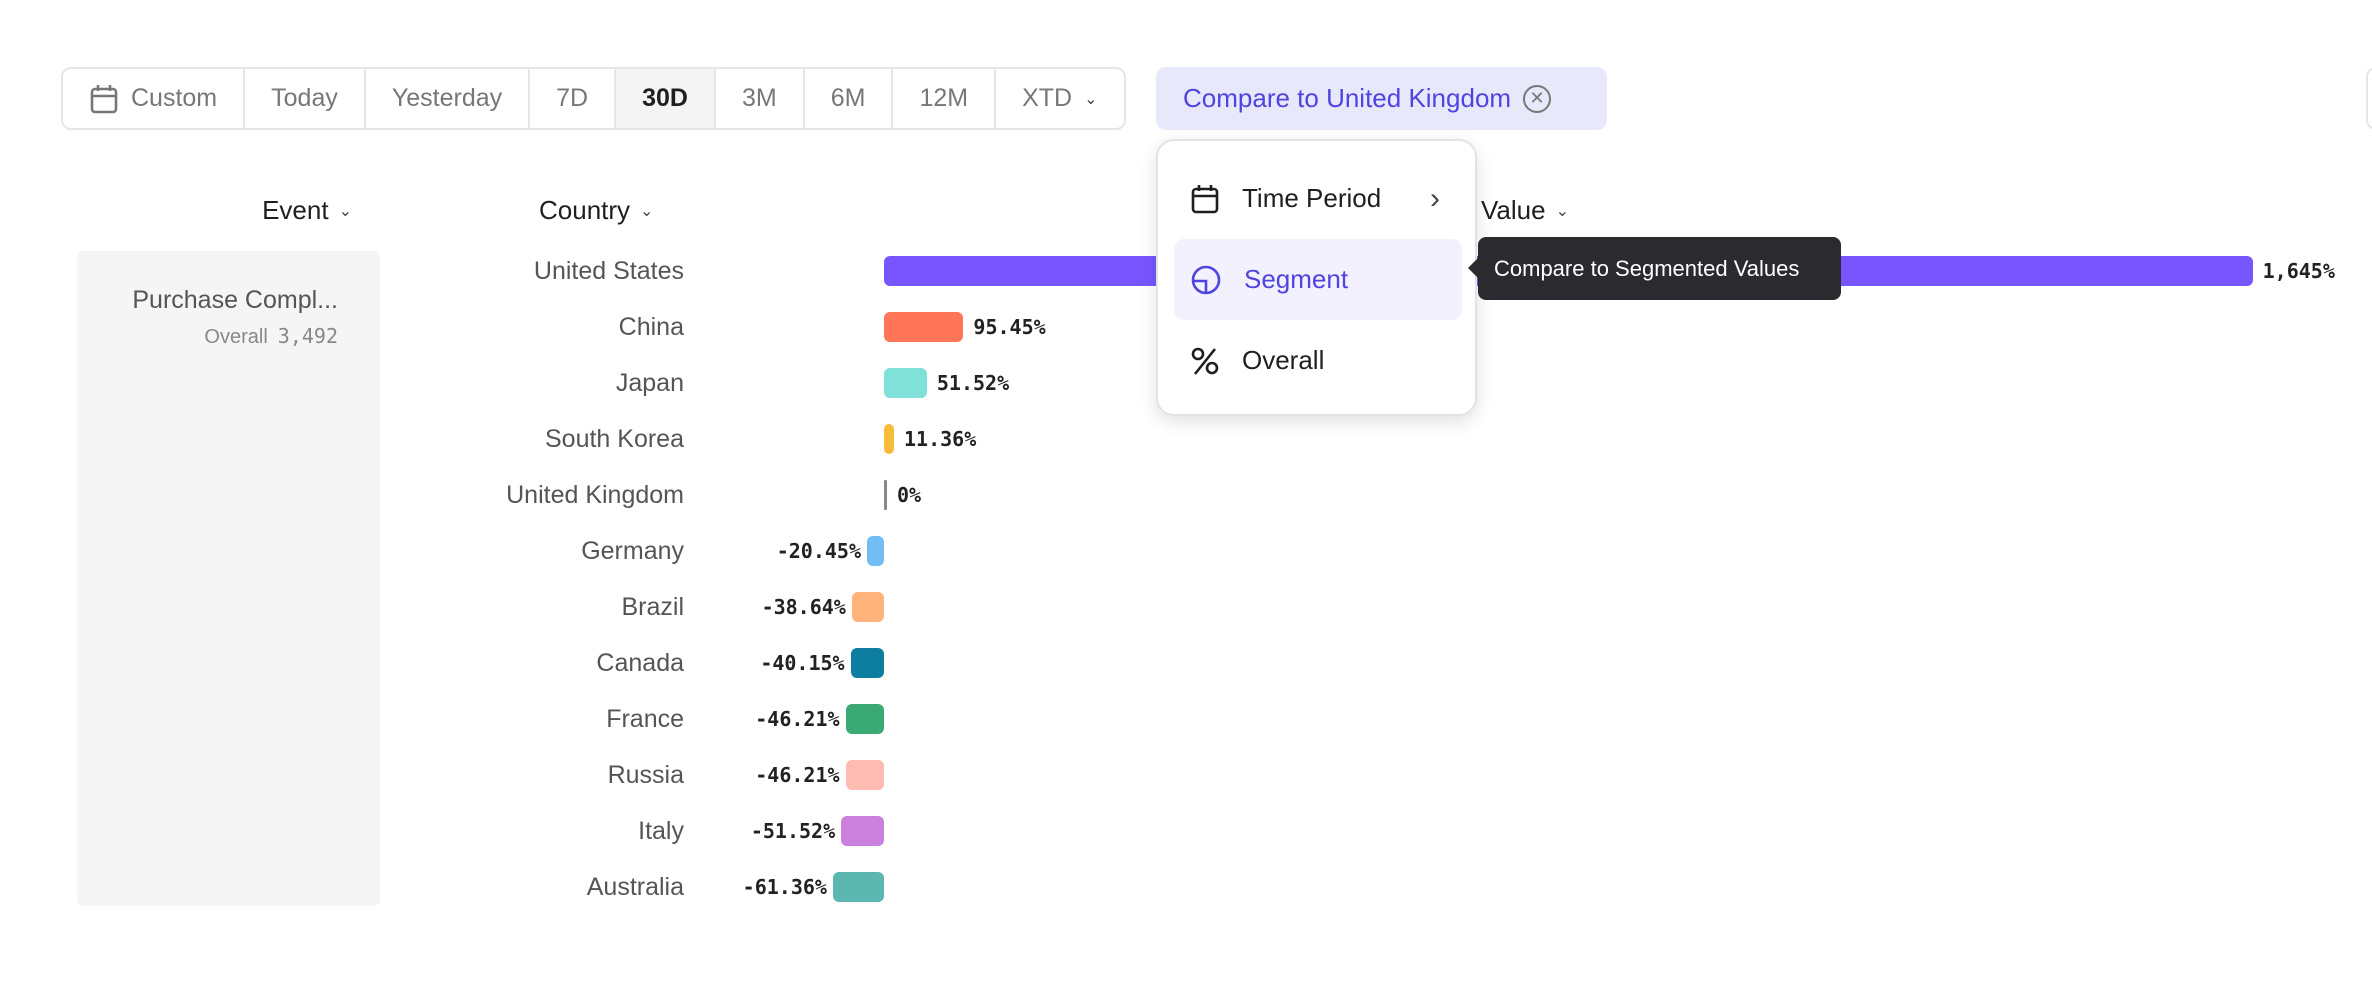 Image resolution: width=2372 pixels, height=988 pixels. Describe the element at coordinates (864, 775) in the screenshot. I see `bar-russia` at that location.